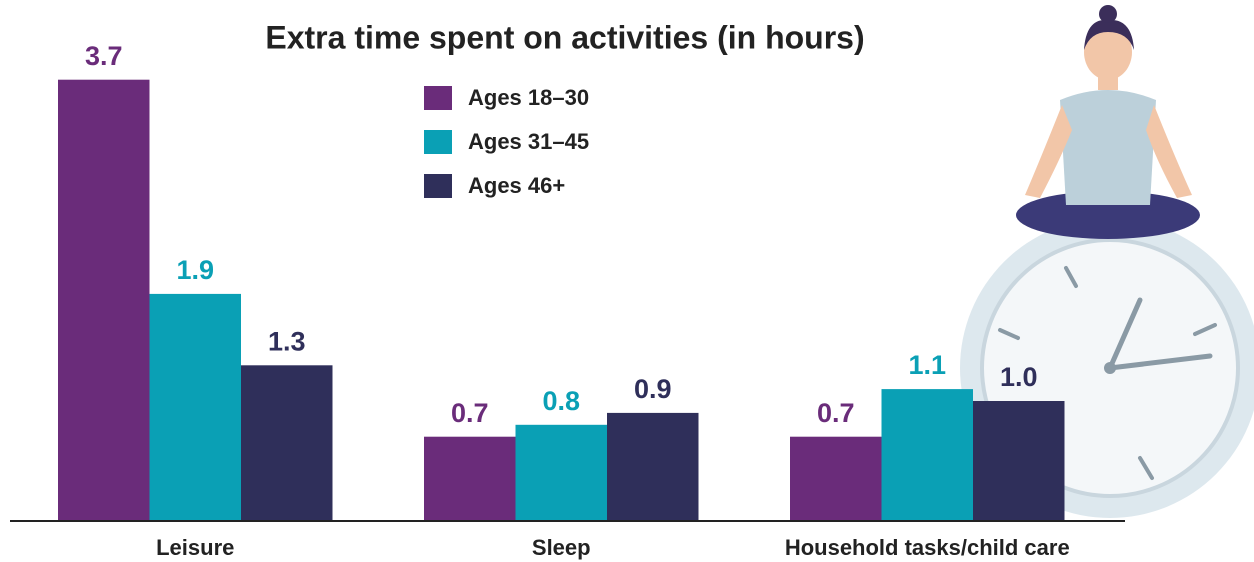 The width and height of the screenshot is (1254, 562). What do you see at coordinates (927, 365) in the screenshot?
I see `data-label: 1.1` at bounding box center [927, 365].